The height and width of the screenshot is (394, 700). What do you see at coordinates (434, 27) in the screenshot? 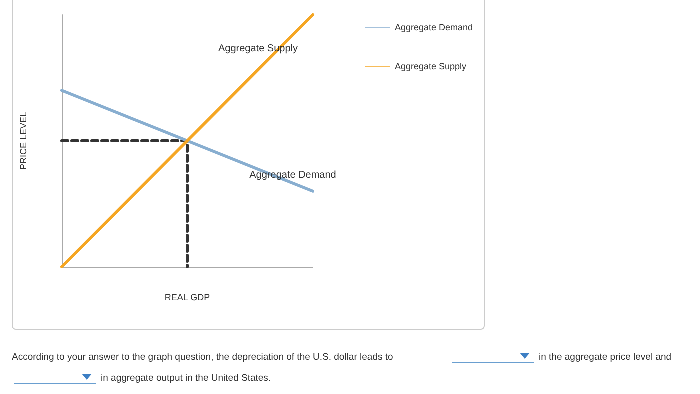
I see `legend-label: Aggregate Demand` at bounding box center [434, 27].